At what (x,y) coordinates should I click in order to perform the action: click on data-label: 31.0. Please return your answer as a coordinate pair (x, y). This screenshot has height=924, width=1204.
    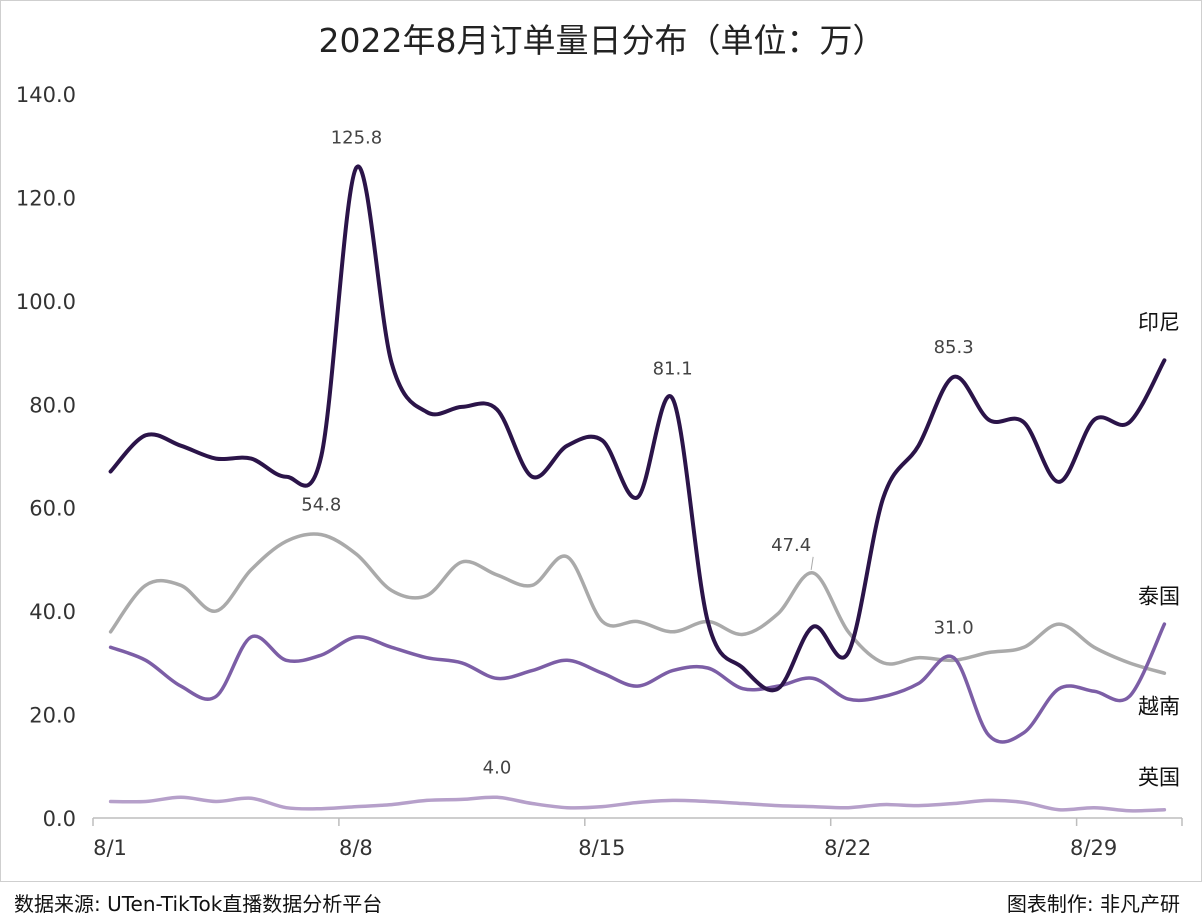
    Looking at the image, I should click on (954, 628).